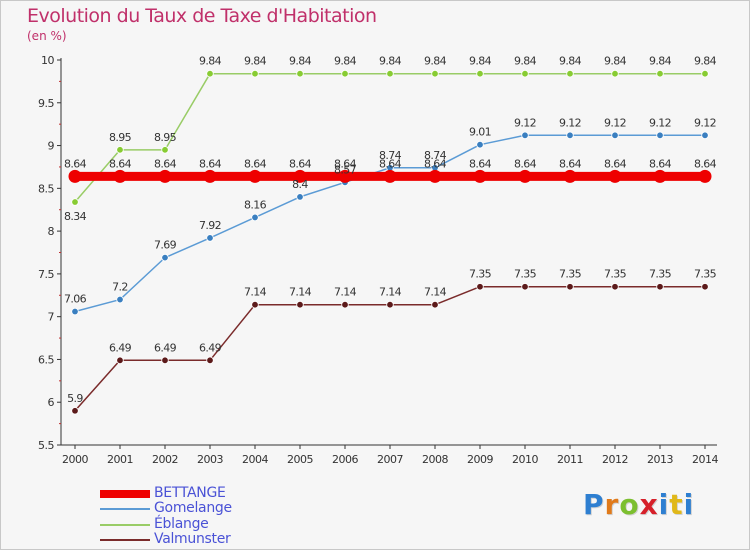  What do you see at coordinates (192, 539) in the screenshot?
I see `legend-label: Valmunster` at bounding box center [192, 539].